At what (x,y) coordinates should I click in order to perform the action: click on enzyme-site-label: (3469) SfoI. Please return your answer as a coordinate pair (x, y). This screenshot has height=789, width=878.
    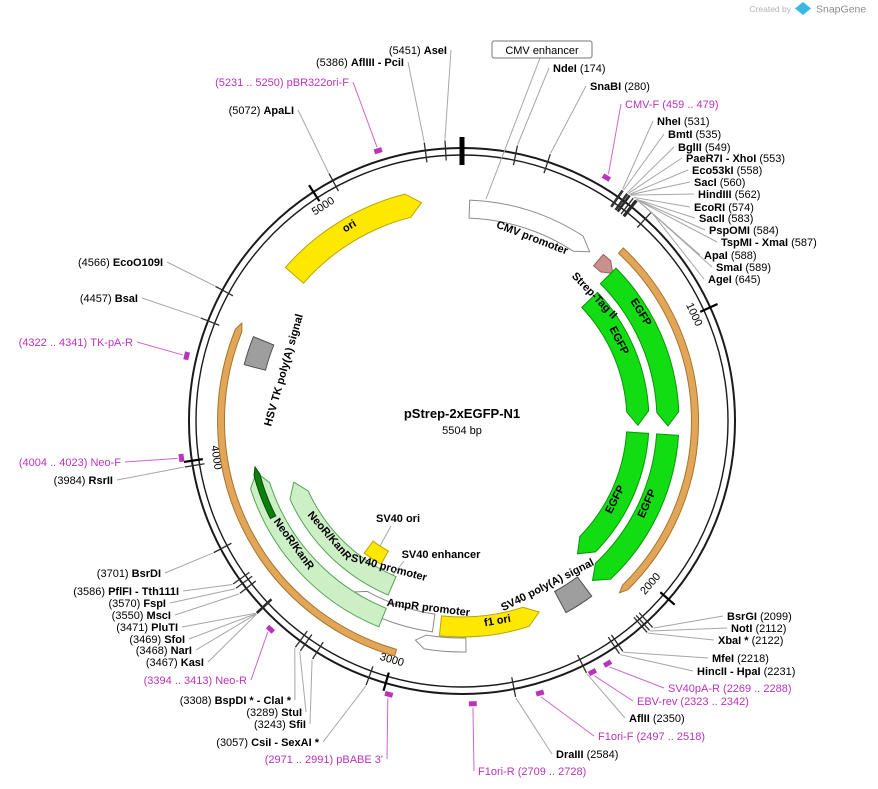
    Looking at the image, I should click on (157, 640).